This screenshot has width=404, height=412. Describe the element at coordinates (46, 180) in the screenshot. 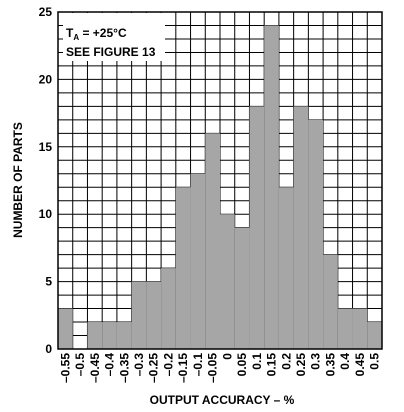

I see `y-tick-labels: 0 5 10 15 20 25` at that location.